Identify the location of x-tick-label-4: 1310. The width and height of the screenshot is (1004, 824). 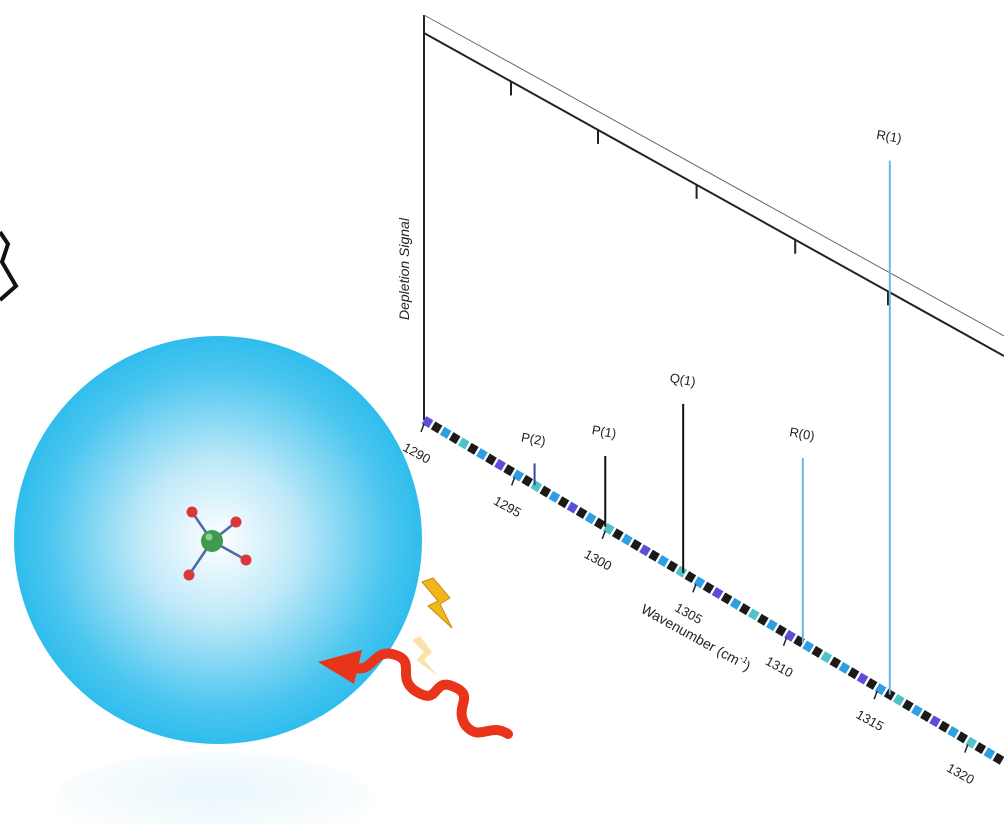
(779, 666).